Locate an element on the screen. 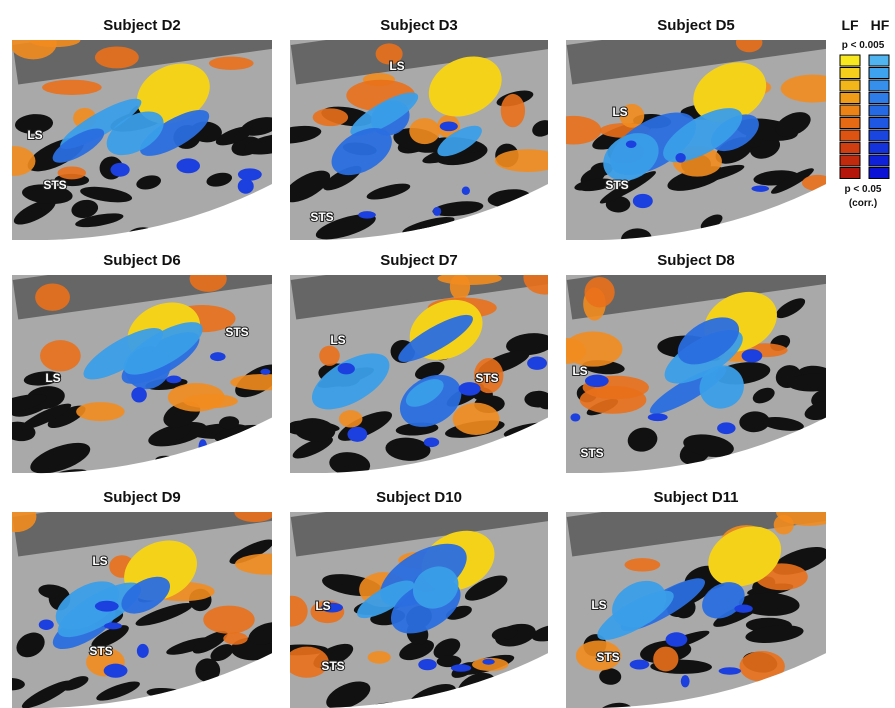 The image size is (895, 708). lf-peak is located at coordinates (730, 92).